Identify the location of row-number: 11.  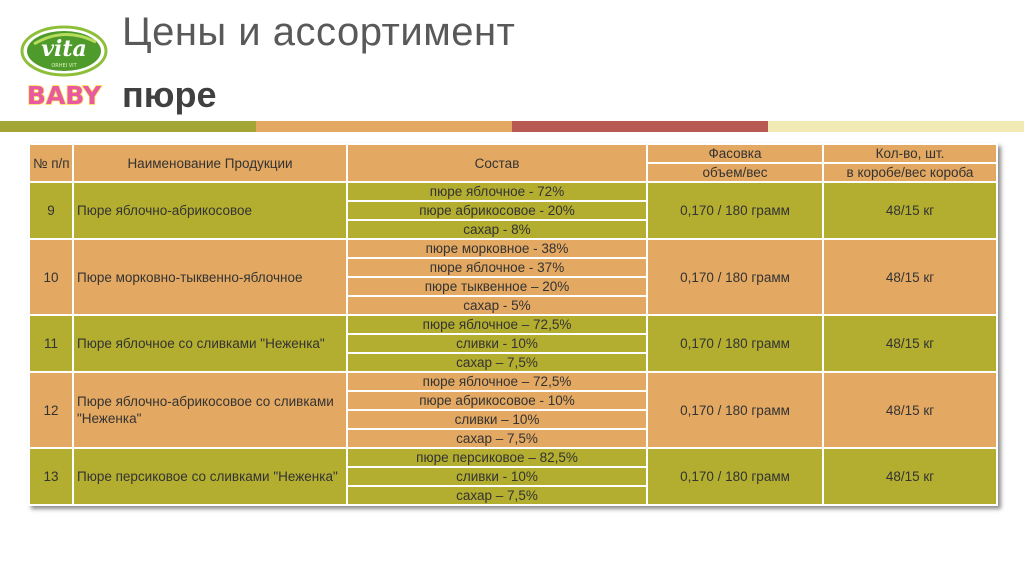
(51, 343).